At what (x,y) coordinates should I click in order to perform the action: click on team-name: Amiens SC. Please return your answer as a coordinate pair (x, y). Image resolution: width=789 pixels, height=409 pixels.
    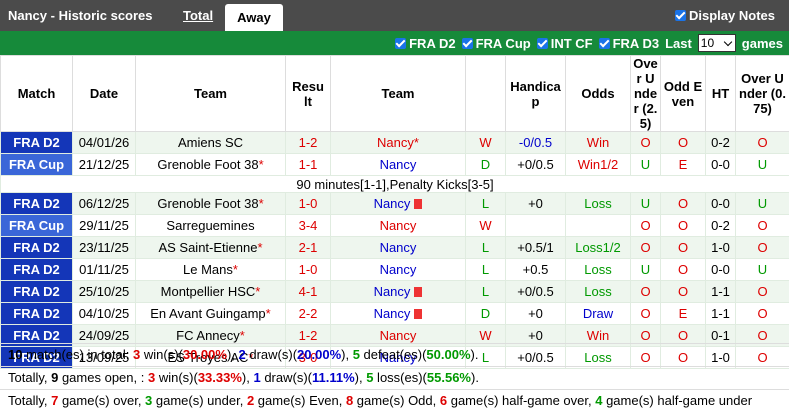
    Looking at the image, I should click on (210, 142).